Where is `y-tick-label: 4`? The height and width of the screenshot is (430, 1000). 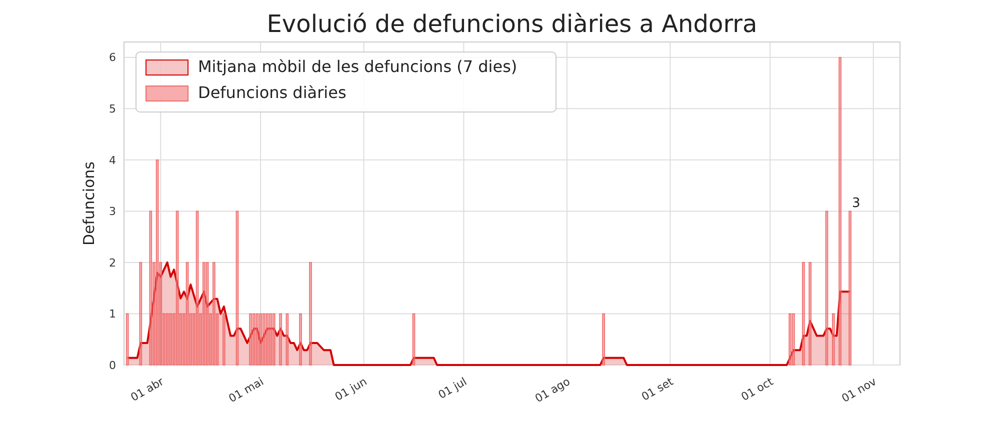
y-tick-label: 4 is located at coordinates (112, 160).